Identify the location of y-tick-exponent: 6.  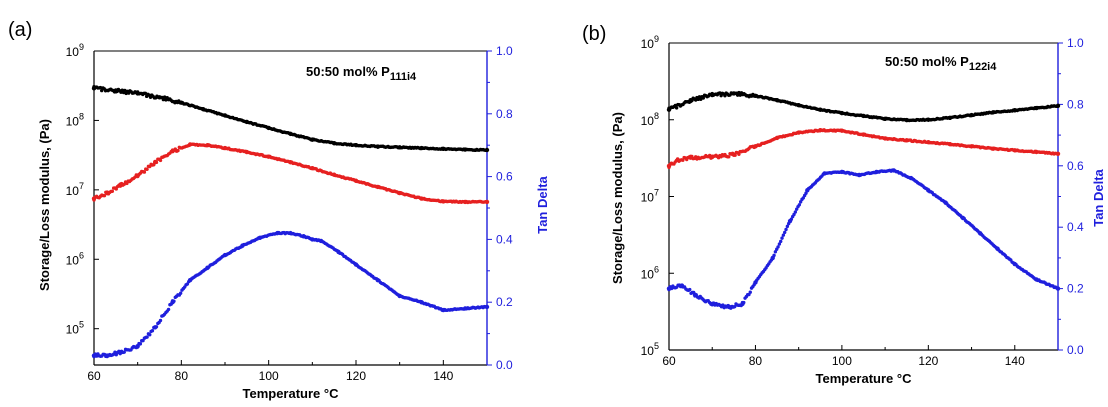
(656, 269).